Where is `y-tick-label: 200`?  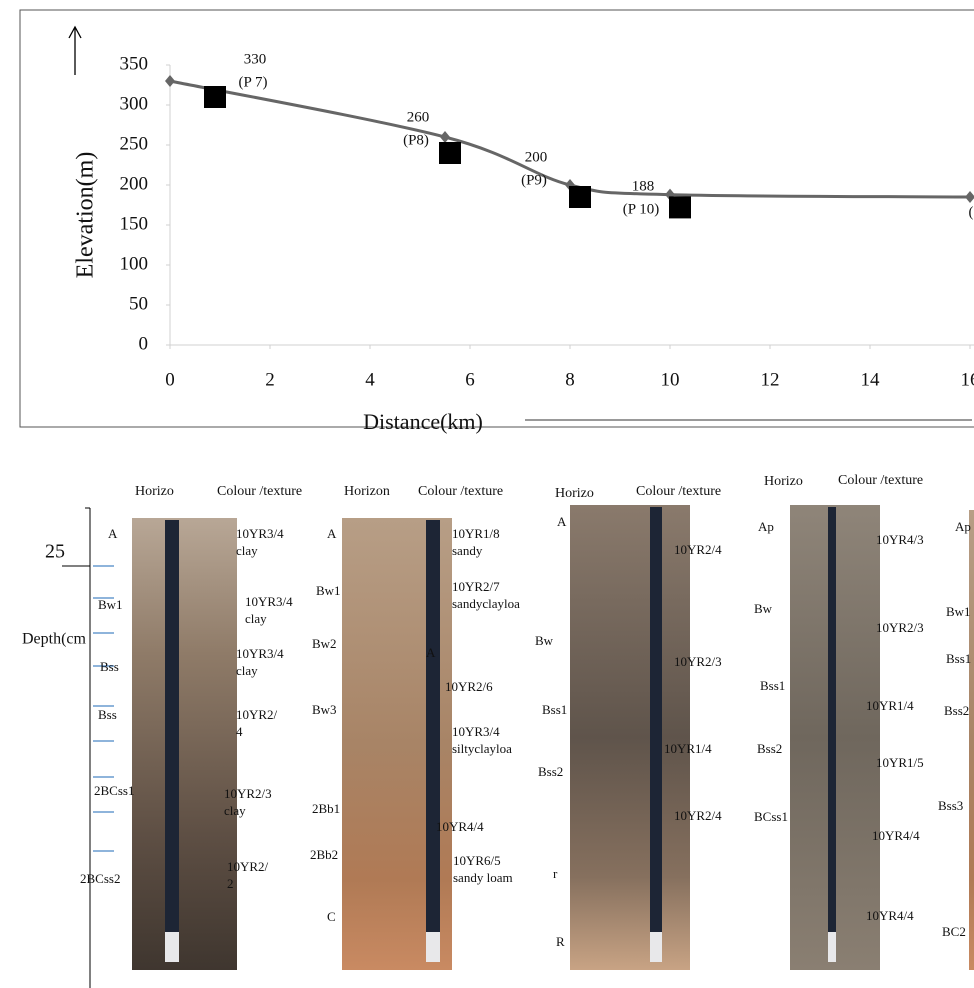
y-tick-label: 200 is located at coordinates (134, 183).